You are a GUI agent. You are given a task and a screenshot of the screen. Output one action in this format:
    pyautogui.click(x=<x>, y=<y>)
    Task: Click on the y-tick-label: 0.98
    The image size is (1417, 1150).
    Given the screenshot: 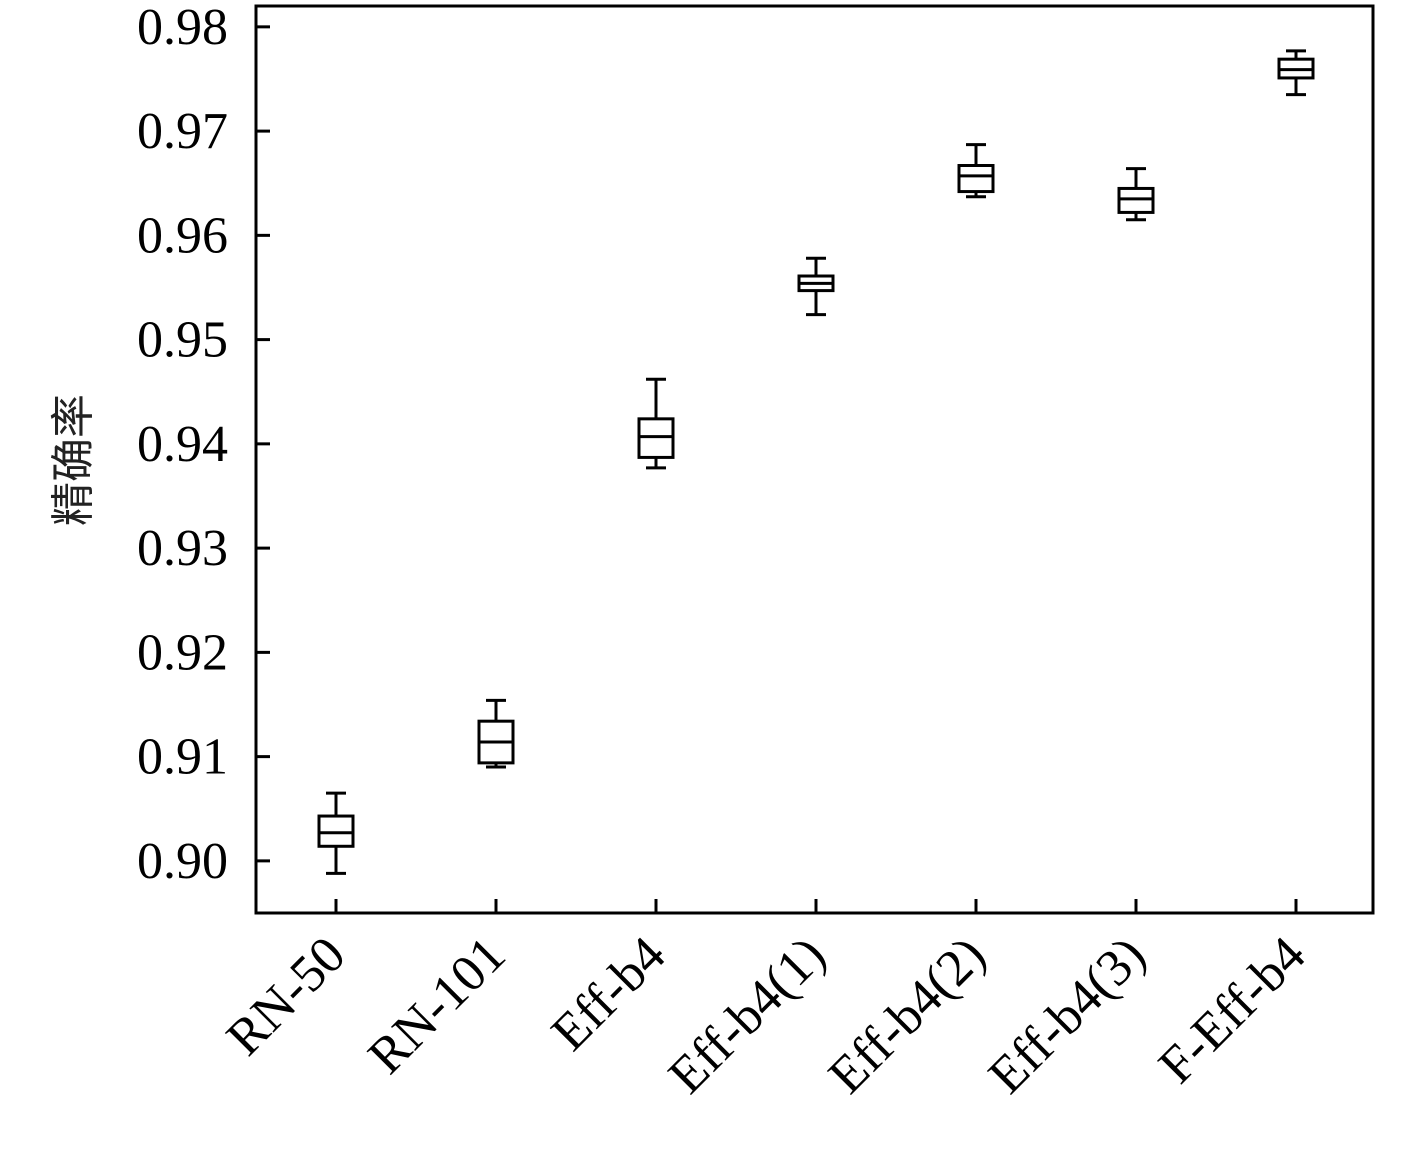 What is the action you would take?
    pyautogui.click(x=182, y=28)
    